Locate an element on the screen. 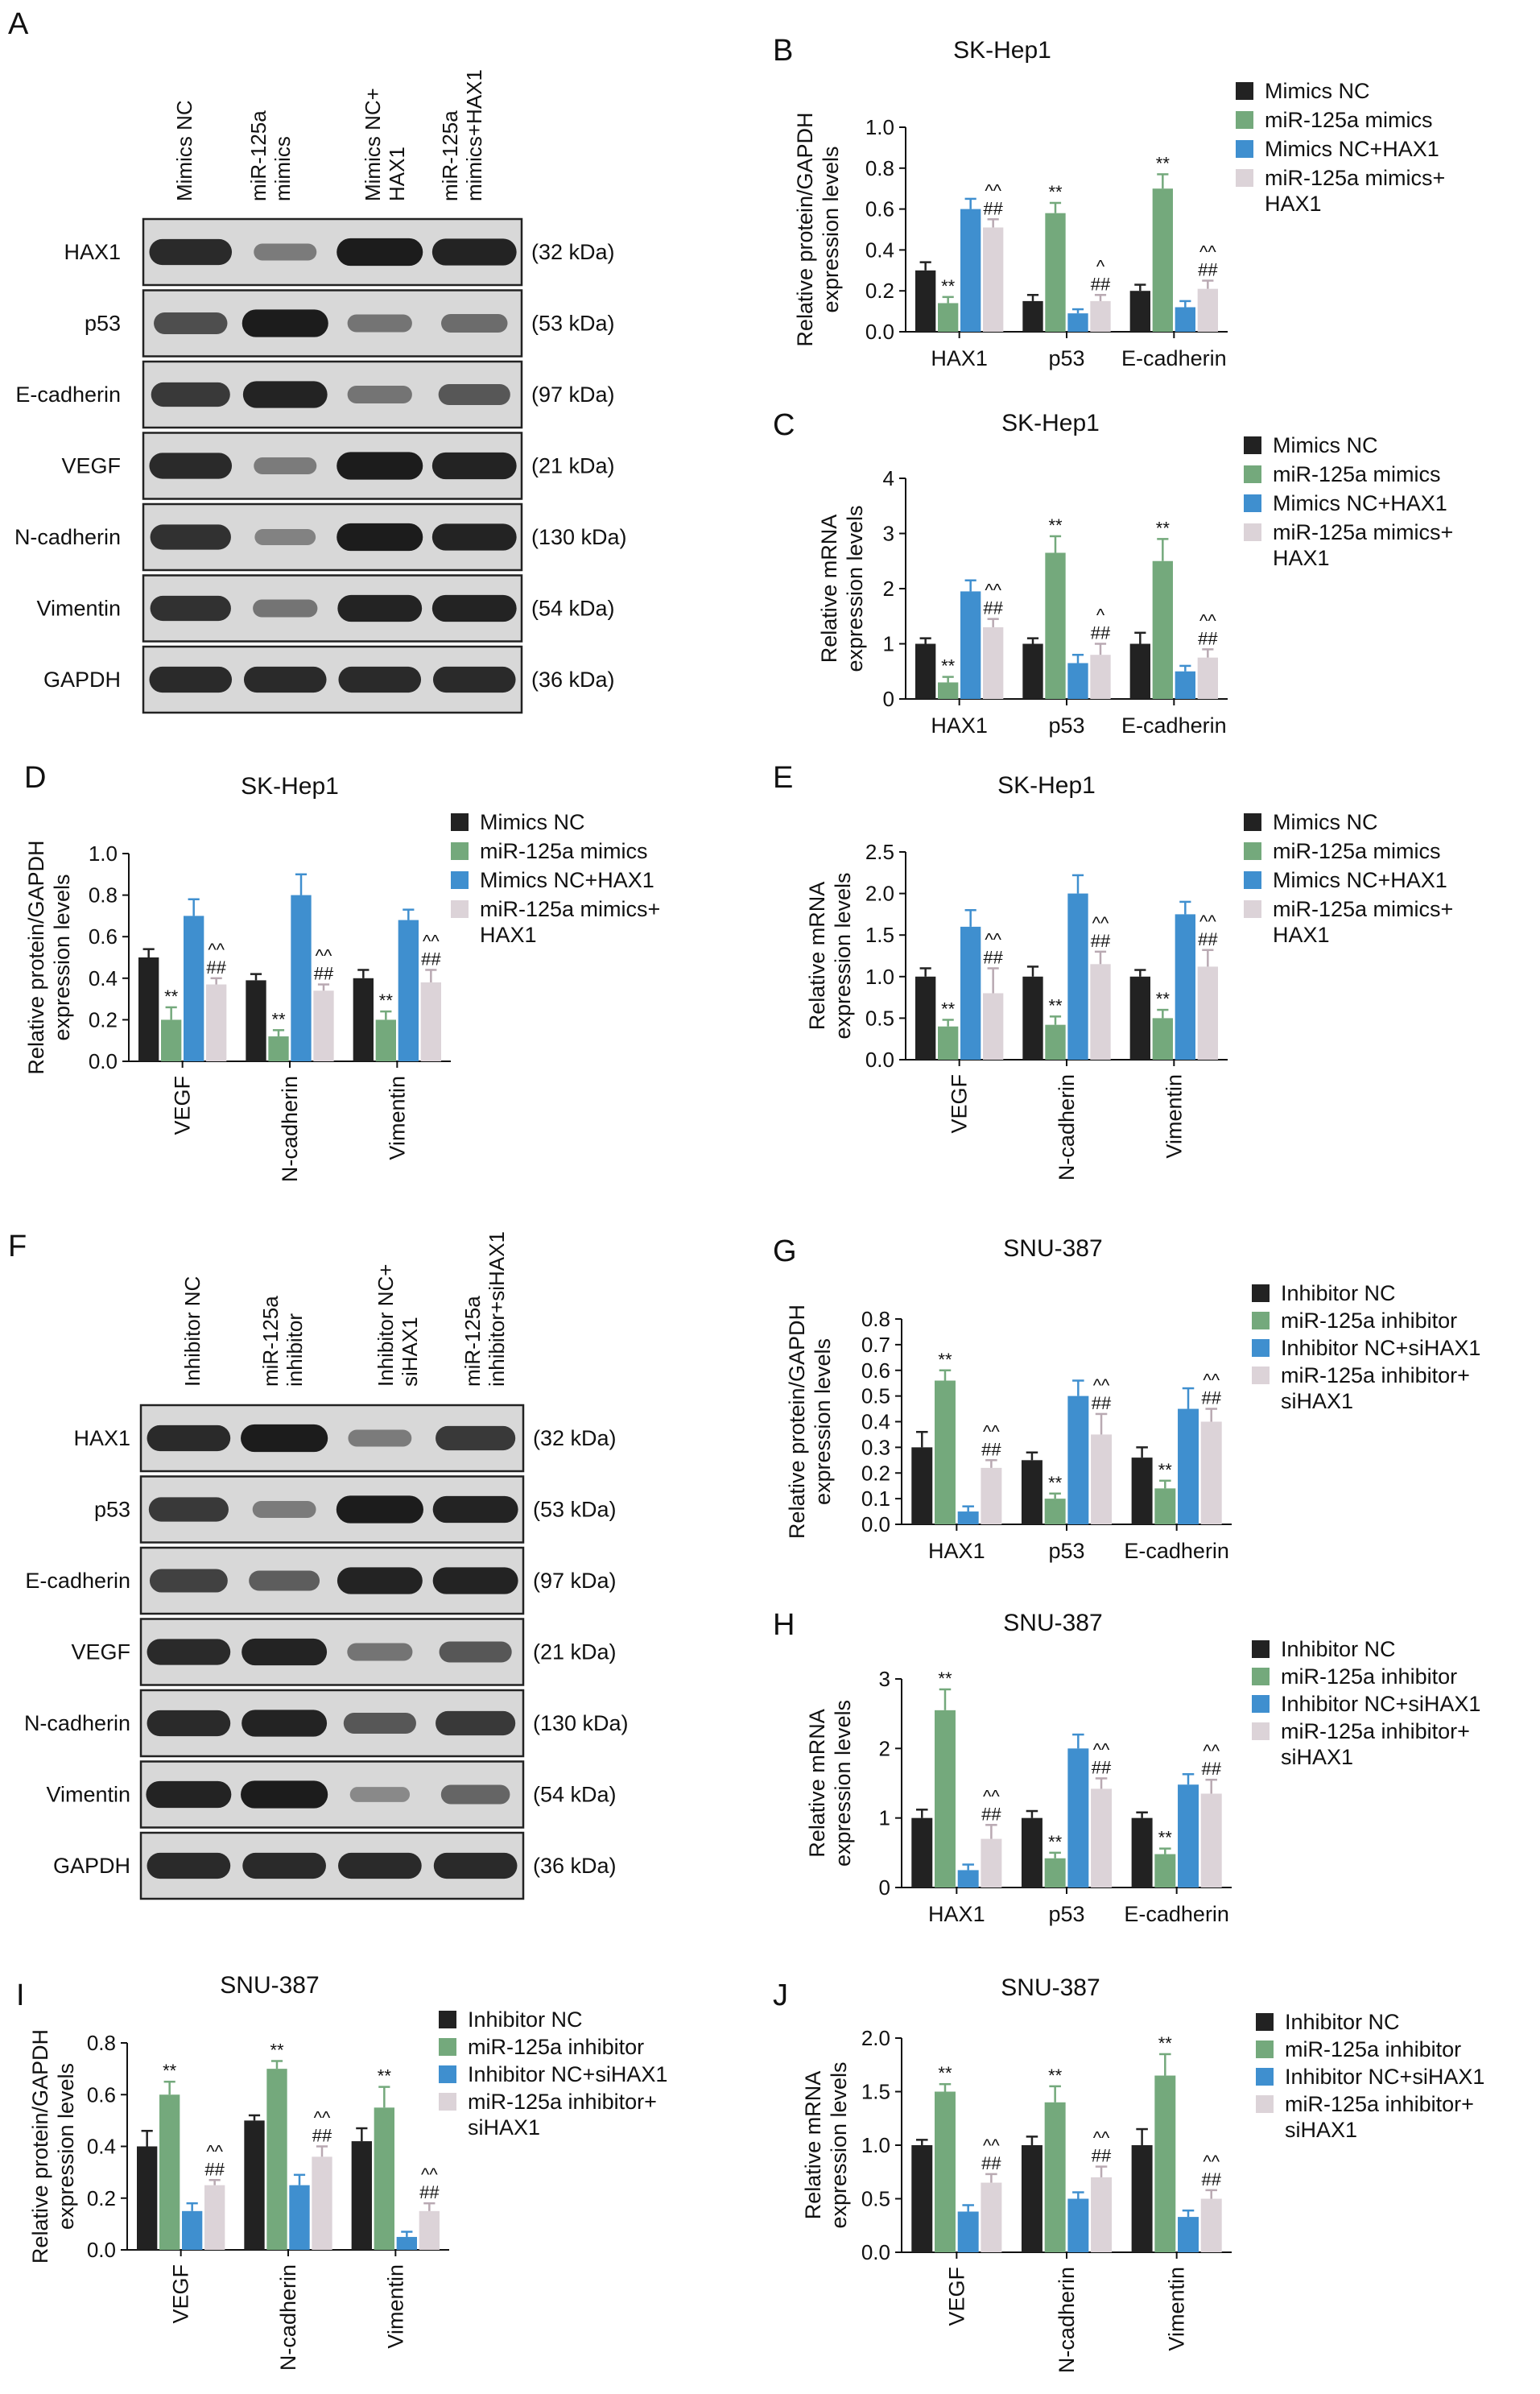 This screenshot has width=1540, height=2394. legend-label: miR-125a mimics is located at coordinates (1349, 120).